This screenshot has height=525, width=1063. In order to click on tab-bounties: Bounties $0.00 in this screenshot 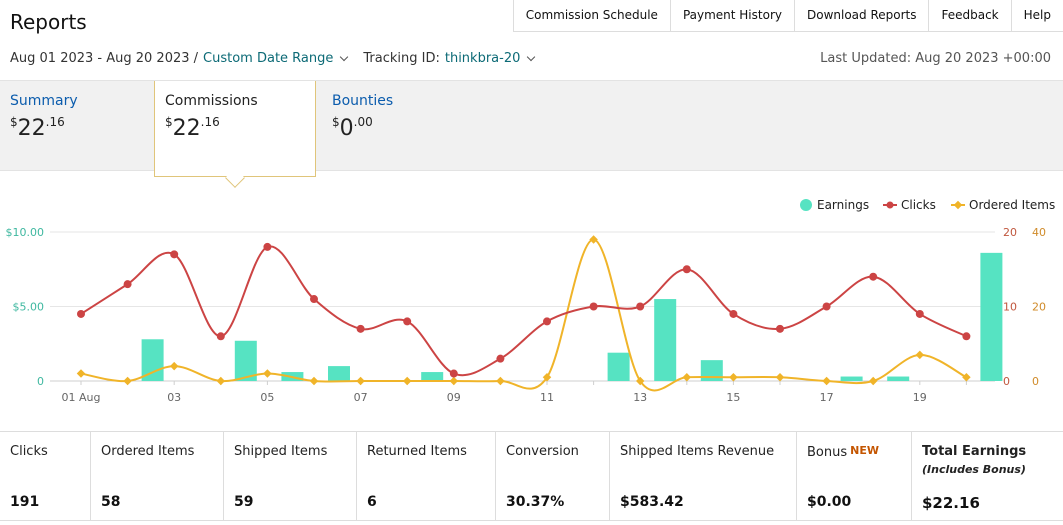, I will do `click(402, 126)`.